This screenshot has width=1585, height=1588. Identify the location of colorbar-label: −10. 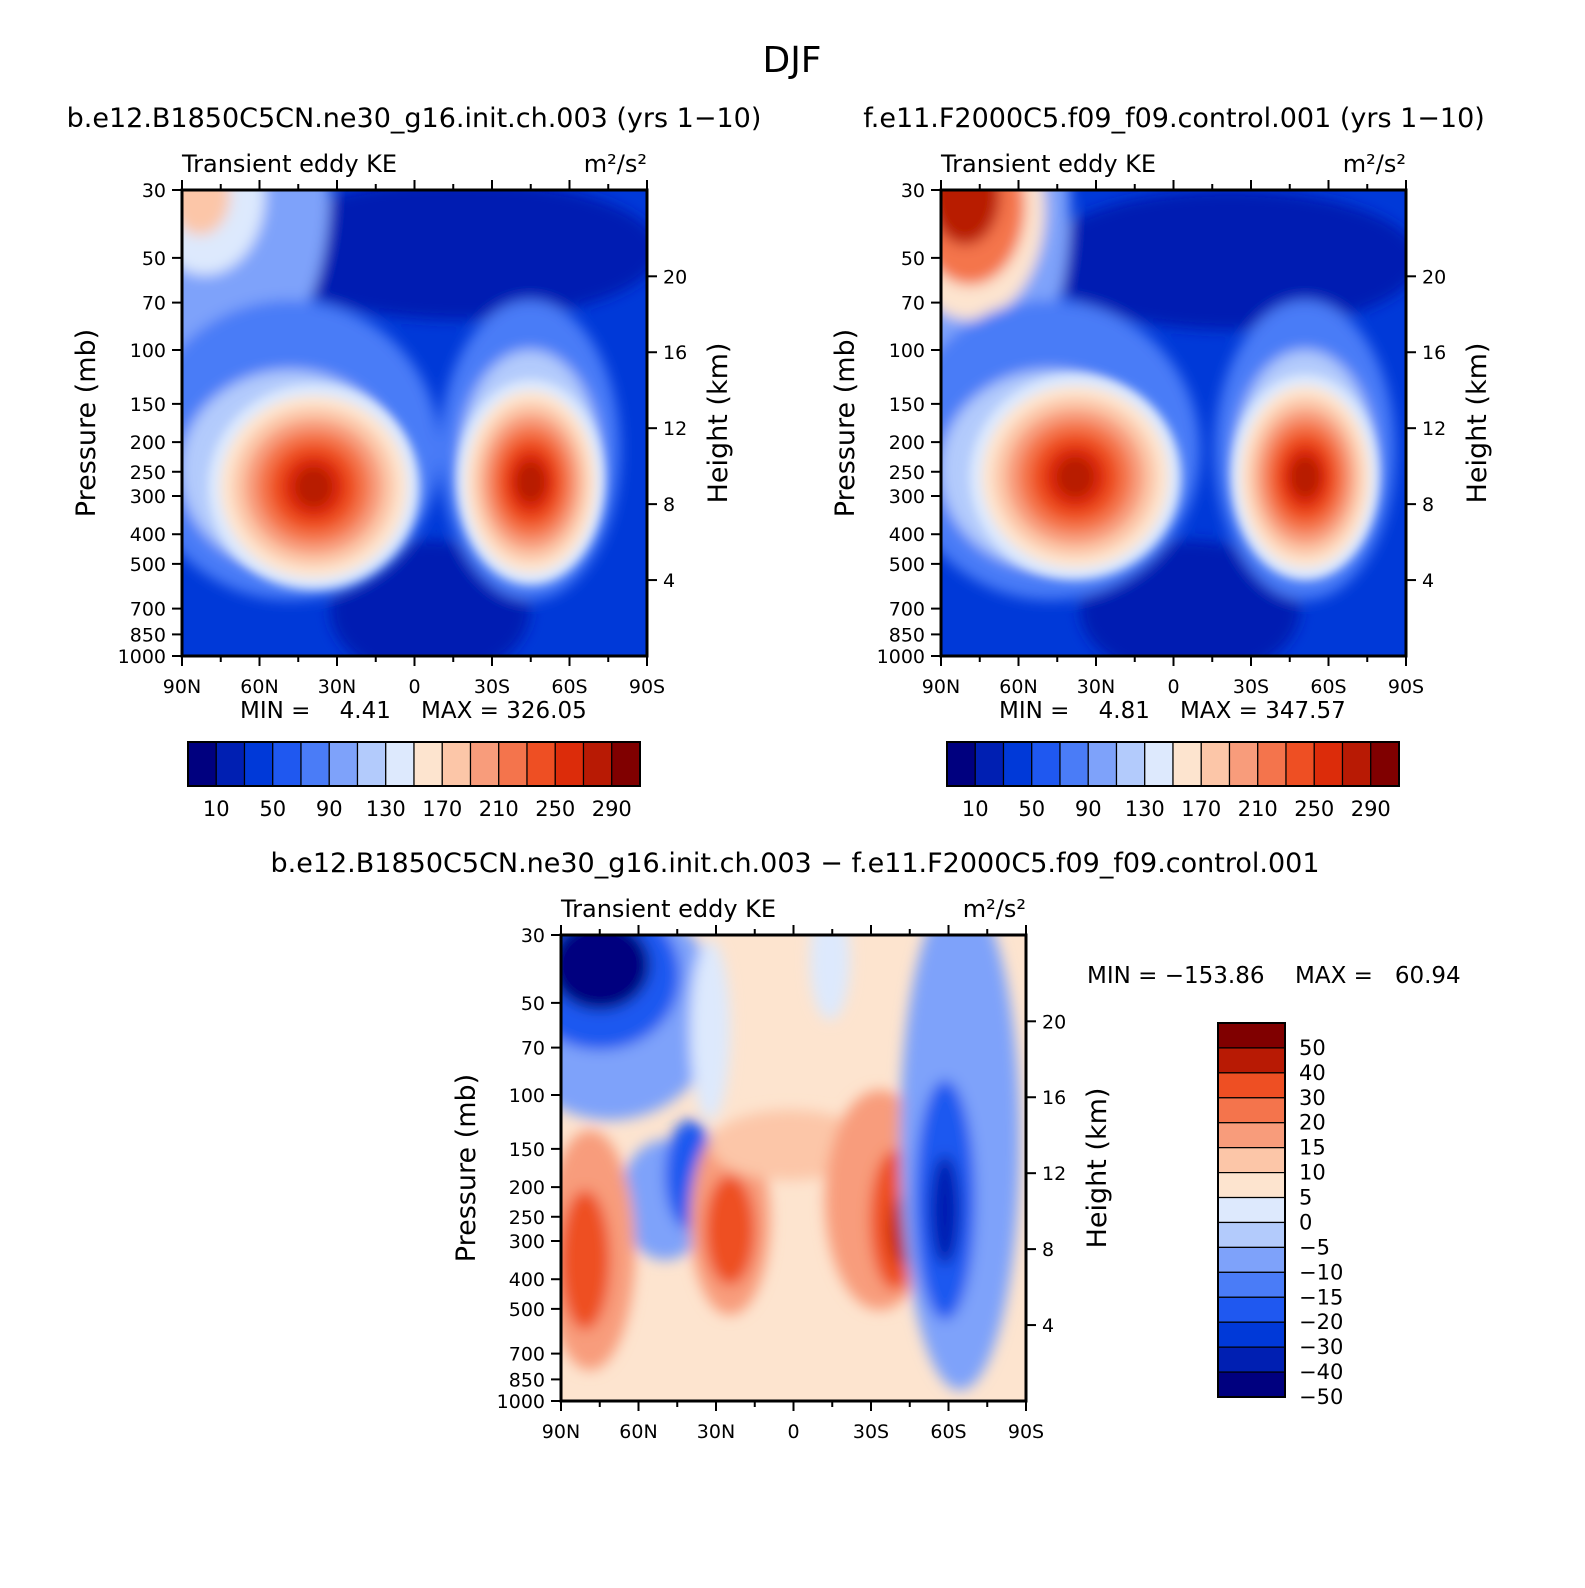
(1321, 1272).